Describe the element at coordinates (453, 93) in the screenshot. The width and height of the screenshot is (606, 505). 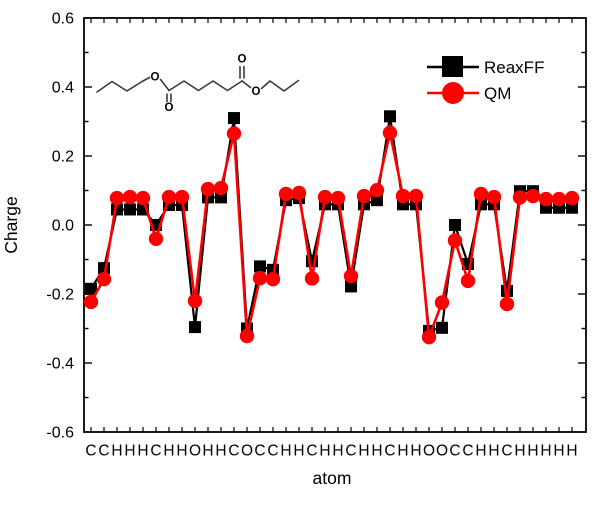
I see `legend-circle-marker-icon` at that location.